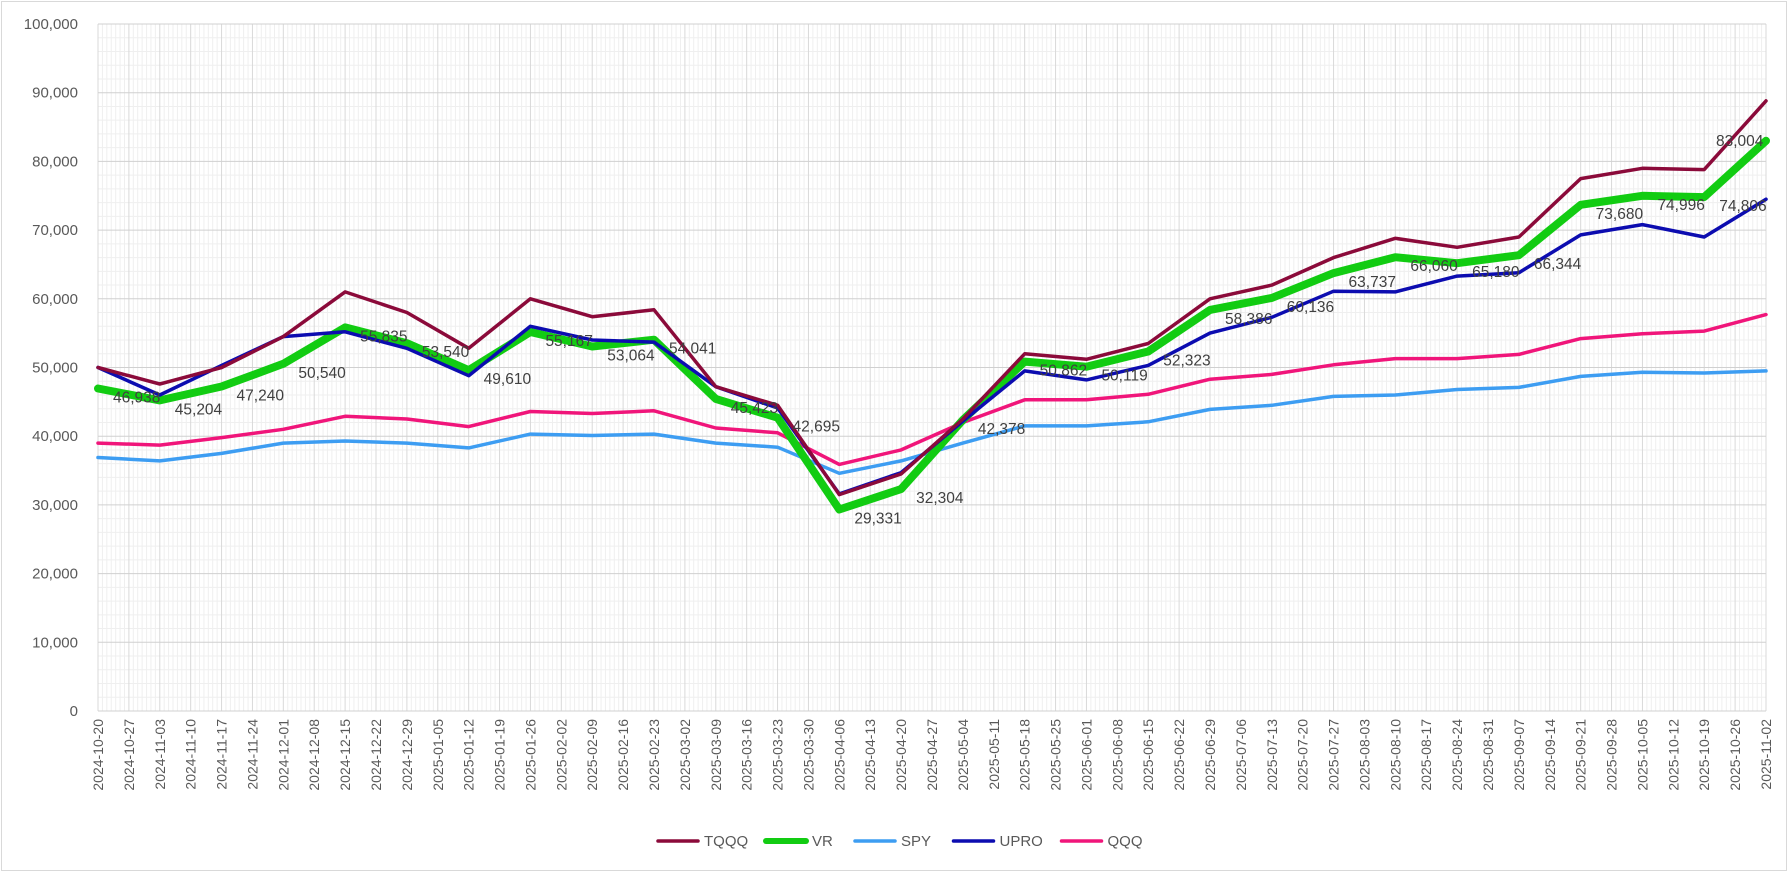 This screenshot has width=1790, height=873. Describe the element at coordinates (822, 841) in the screenshot. I see `legend-label-vr: VR` at that location.